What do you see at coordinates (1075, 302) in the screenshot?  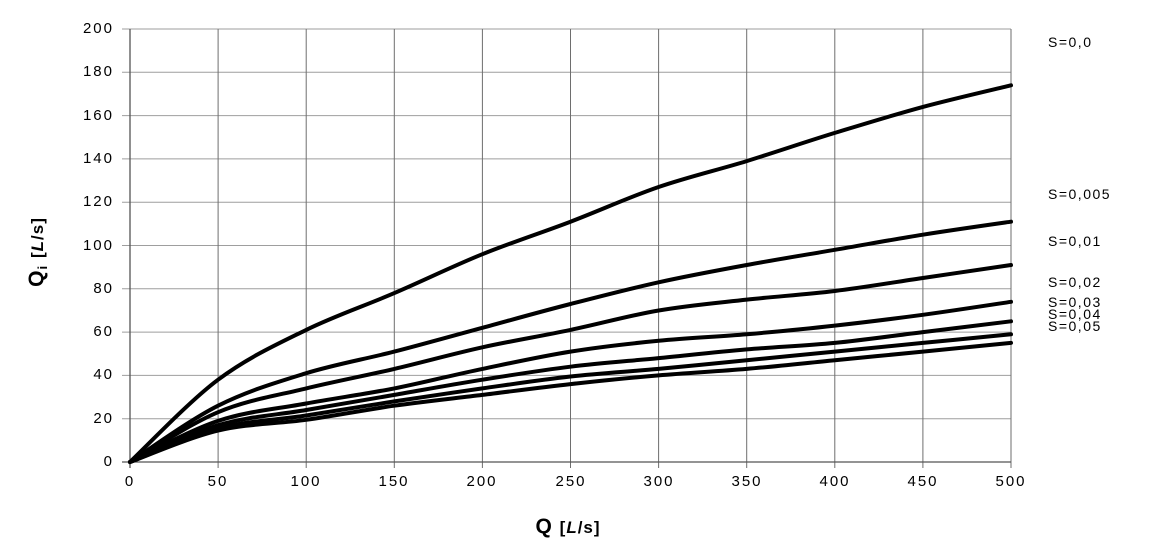 I see `series-label-4: S=0,03` at bounding box center [1075, 302].